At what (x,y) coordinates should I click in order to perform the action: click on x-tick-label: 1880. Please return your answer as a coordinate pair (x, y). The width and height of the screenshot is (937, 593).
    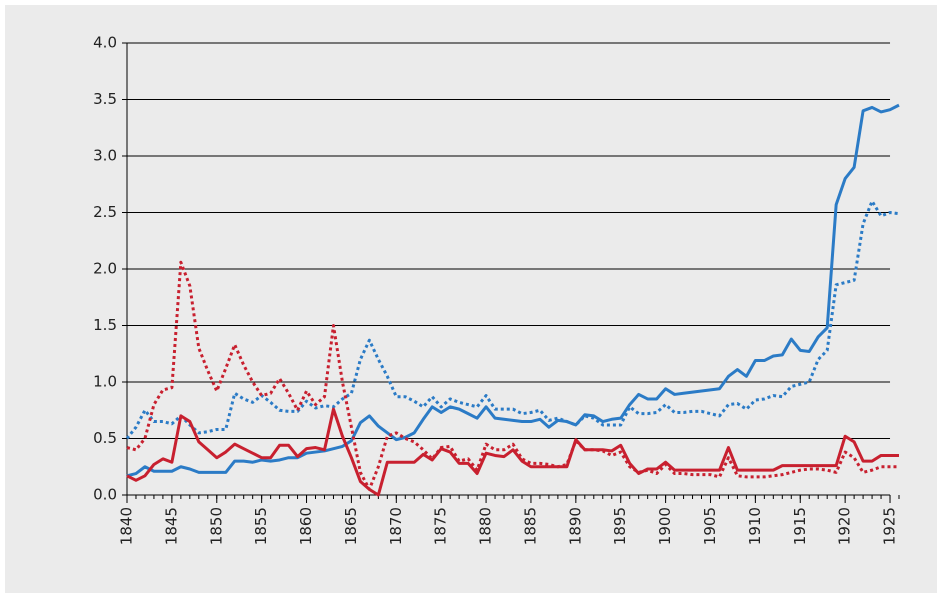
    Looking at the image, I should click on (486, 526).